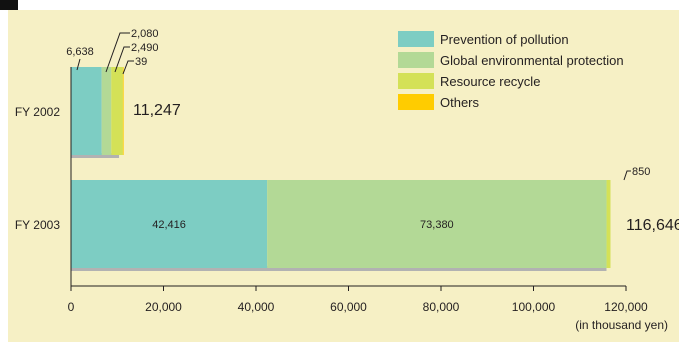  What do you see at coordinates (641, 172) in the screenshot?
I see `data-label: 850` at bounding box center [641, 172].